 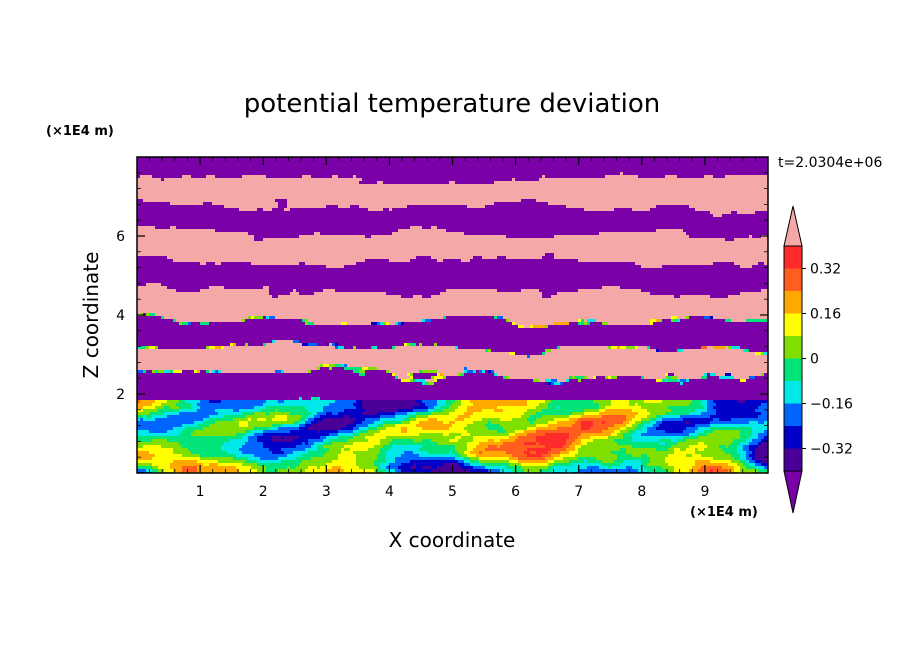 I want to click on colorbar-label: 0.32, so click(x=825, y=270).